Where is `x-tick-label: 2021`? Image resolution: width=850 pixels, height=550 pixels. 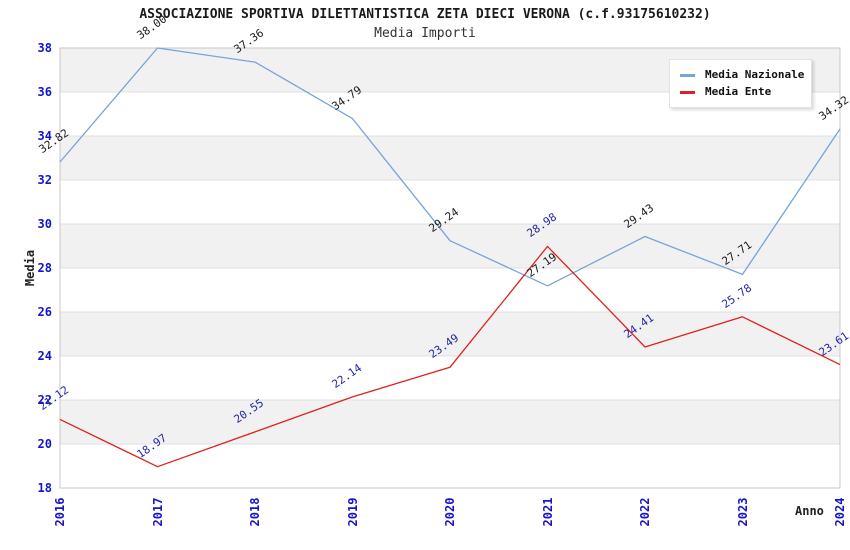 x-tick-label: 2021 is located at coordinates (547, 512).